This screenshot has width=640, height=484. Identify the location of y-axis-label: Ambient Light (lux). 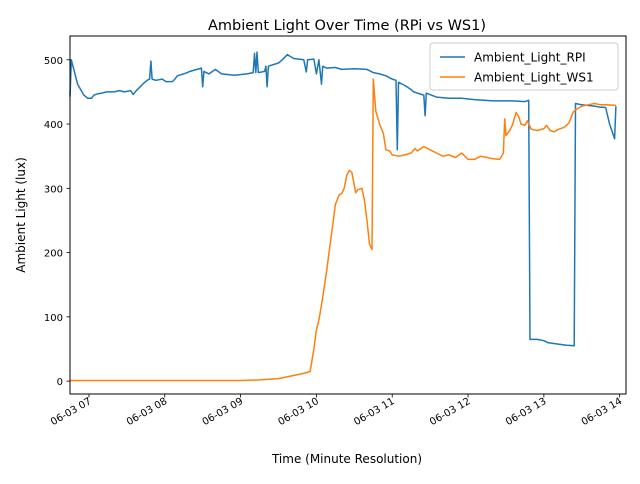
(21, 215).